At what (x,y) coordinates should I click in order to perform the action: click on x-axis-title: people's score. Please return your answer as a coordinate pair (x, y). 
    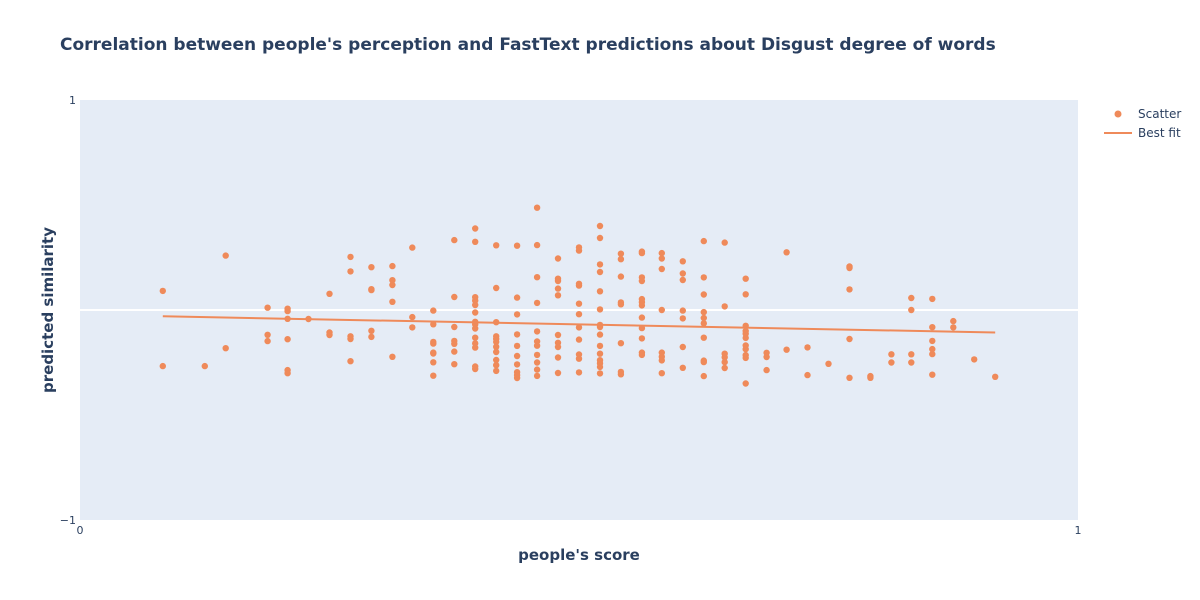
    Looking at the image, I should click on (579, 555).